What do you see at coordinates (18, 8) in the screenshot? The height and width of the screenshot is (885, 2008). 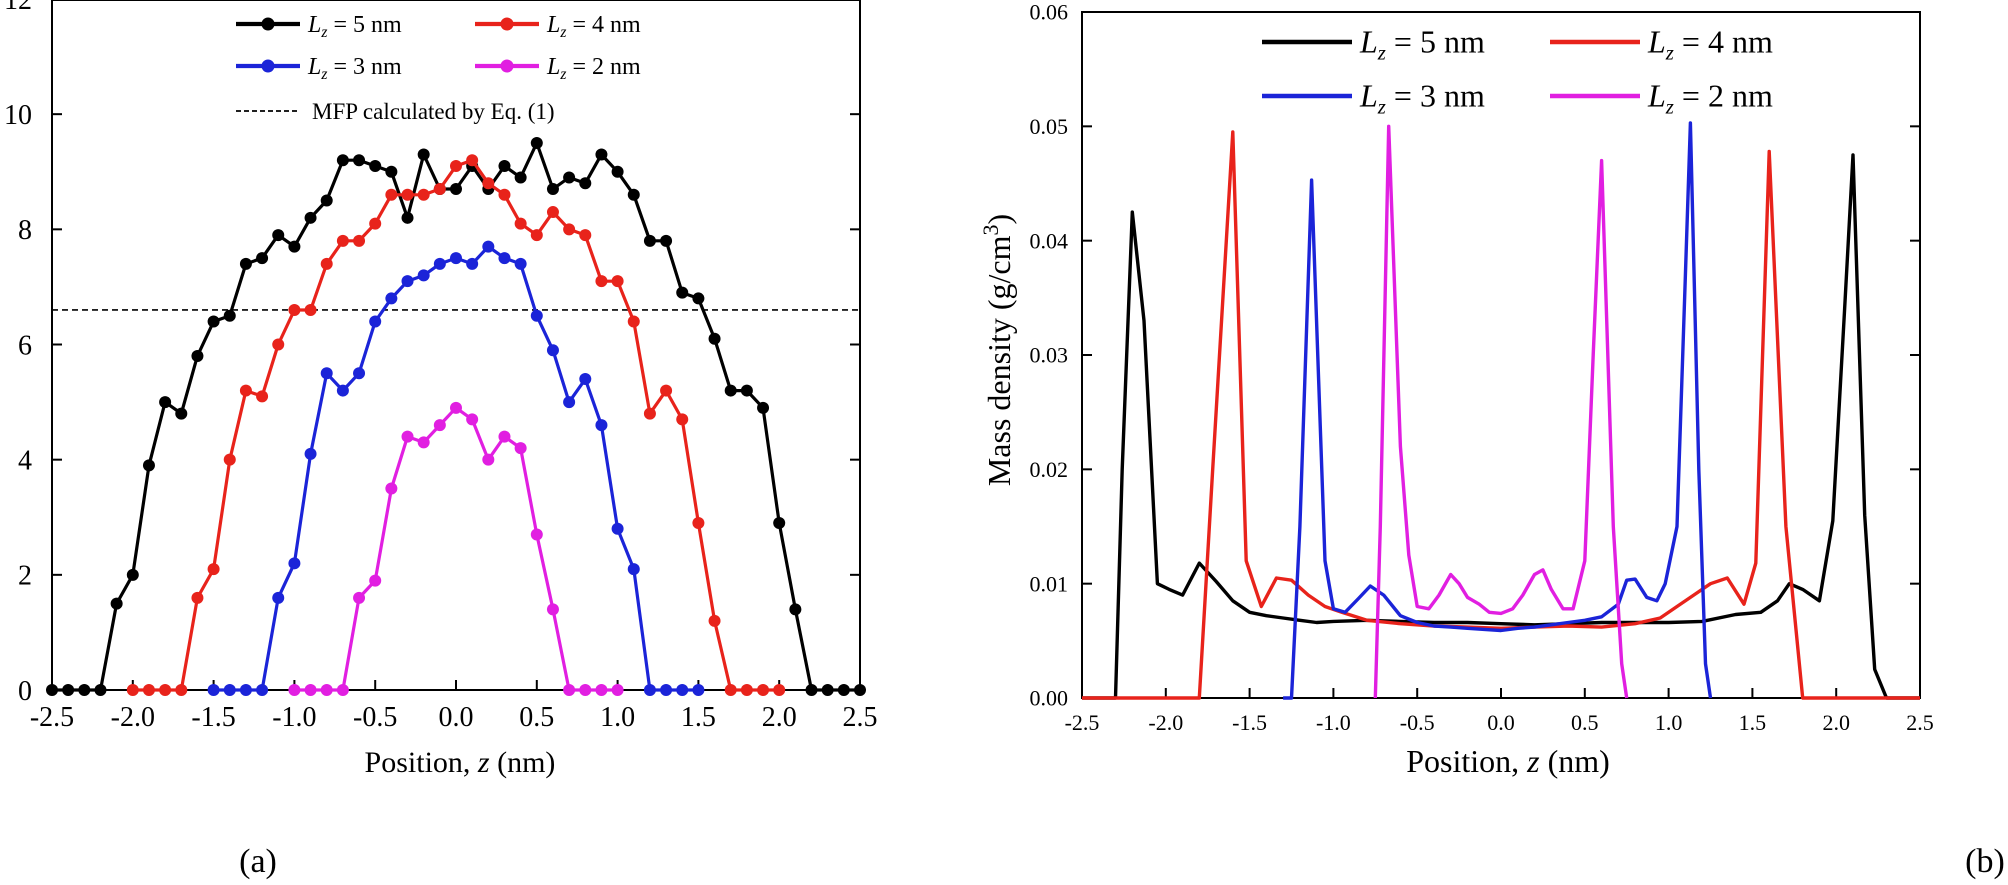 I see `y-tick-label: 12` at bounding box center [18, 8].